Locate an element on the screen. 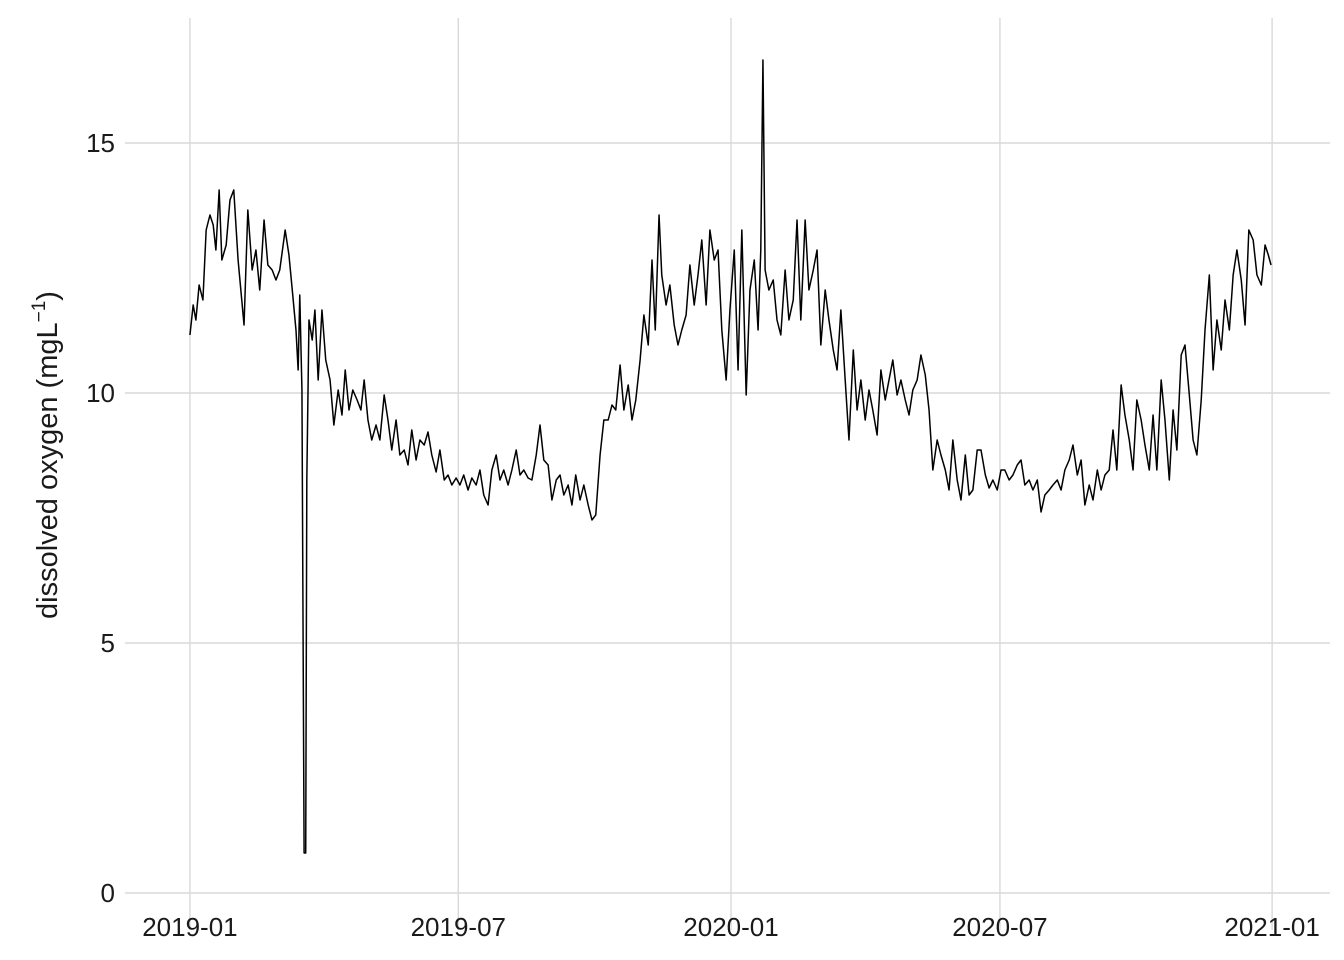 The image size is (1344, 960). y-tick-label: 10 is located at coordinates (100, 393).